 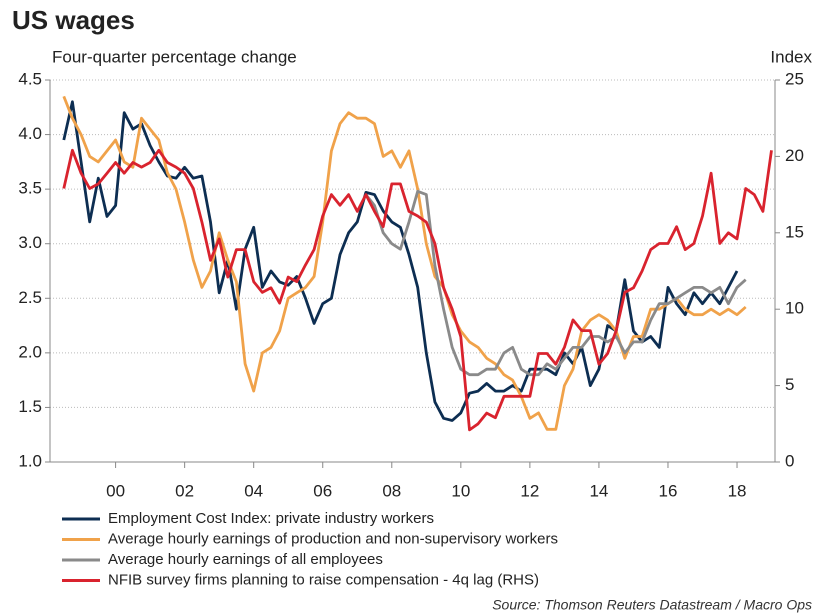 What do you see at coordinates (30, 351) in the screenshot?
I see `y-tick-label: 2.0` at bounding box center [30, 351].